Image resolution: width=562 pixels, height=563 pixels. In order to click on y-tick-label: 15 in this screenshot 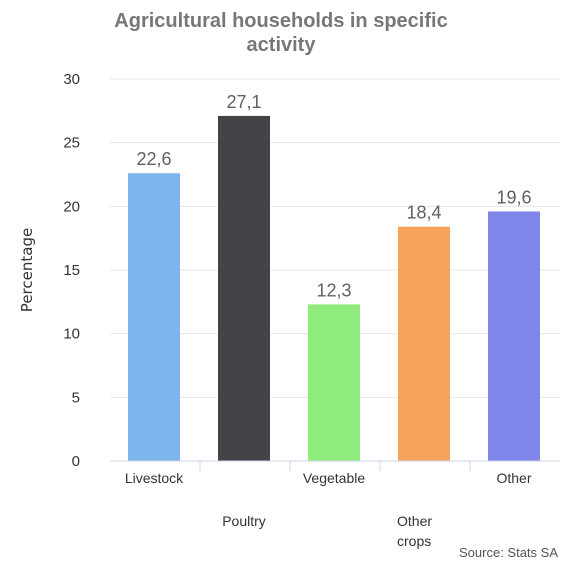, I will do `click(71, 270)`.